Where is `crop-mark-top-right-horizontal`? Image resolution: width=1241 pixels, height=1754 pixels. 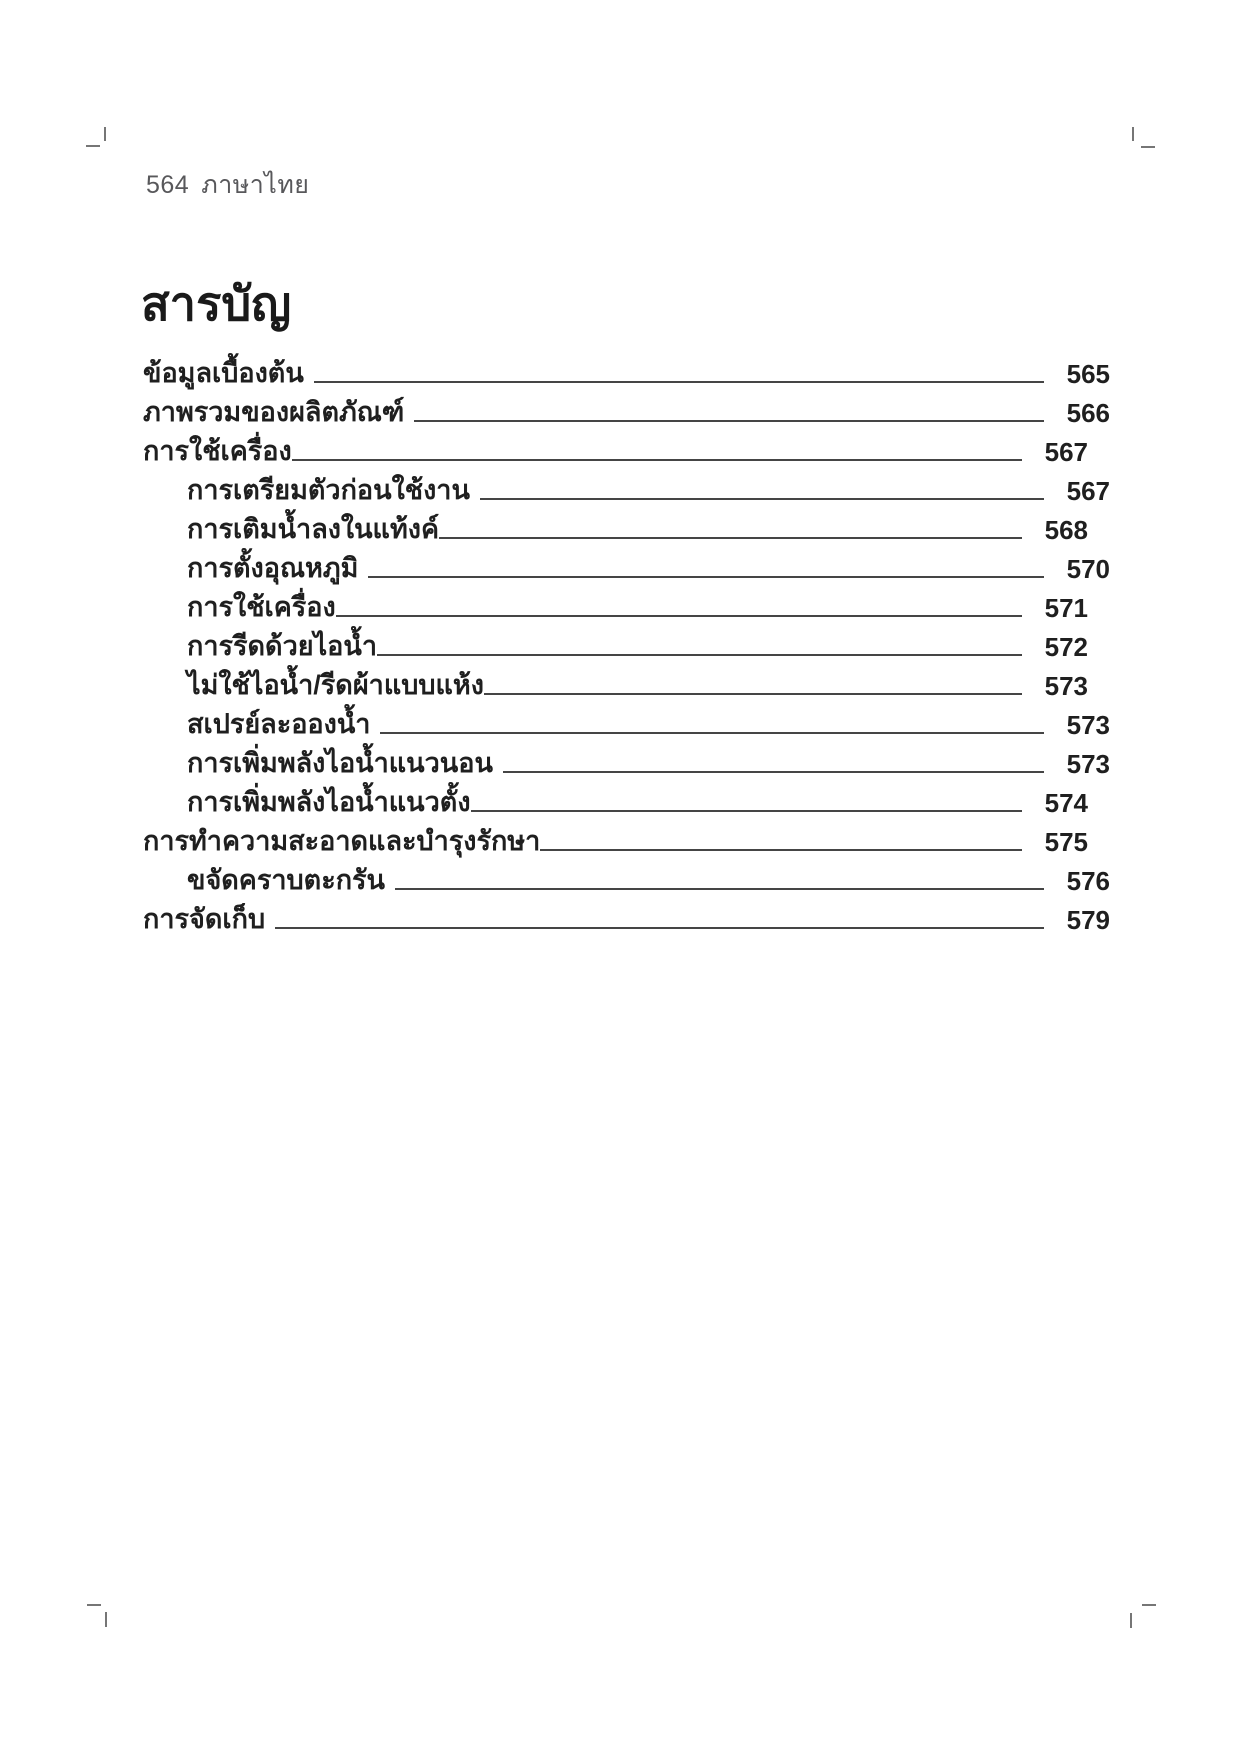
crop-mark-top-right-horizontal is located at coordinates (1148, 147).